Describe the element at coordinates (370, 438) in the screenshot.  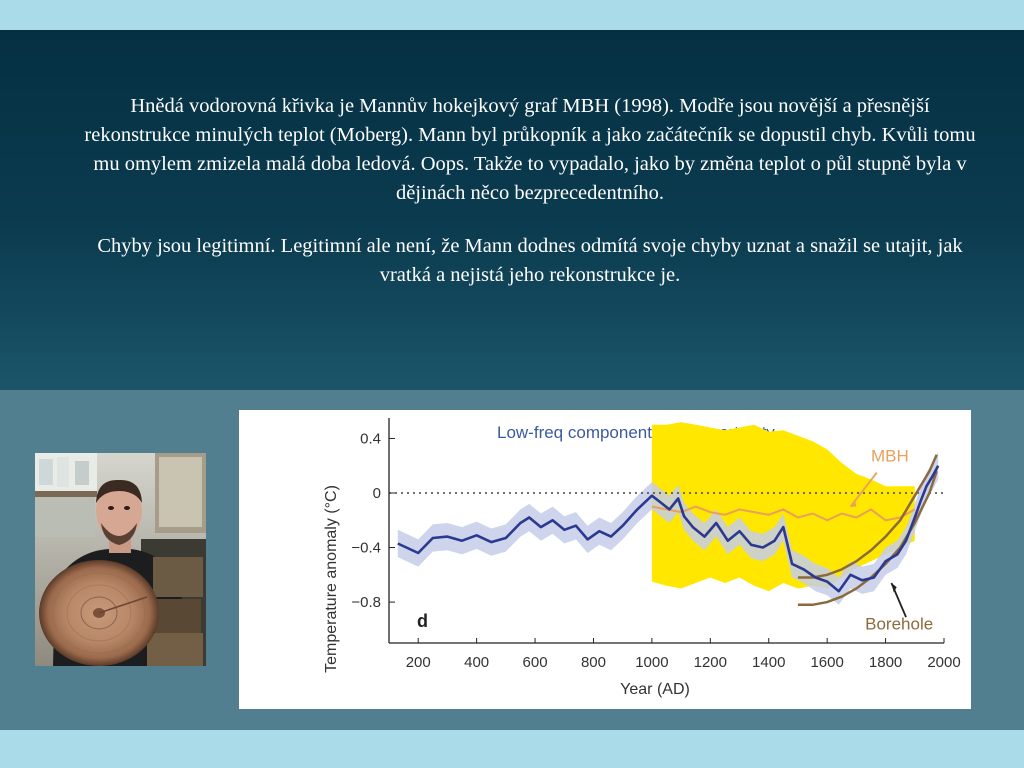
I see `y-tick-label: 0.4` at that location.